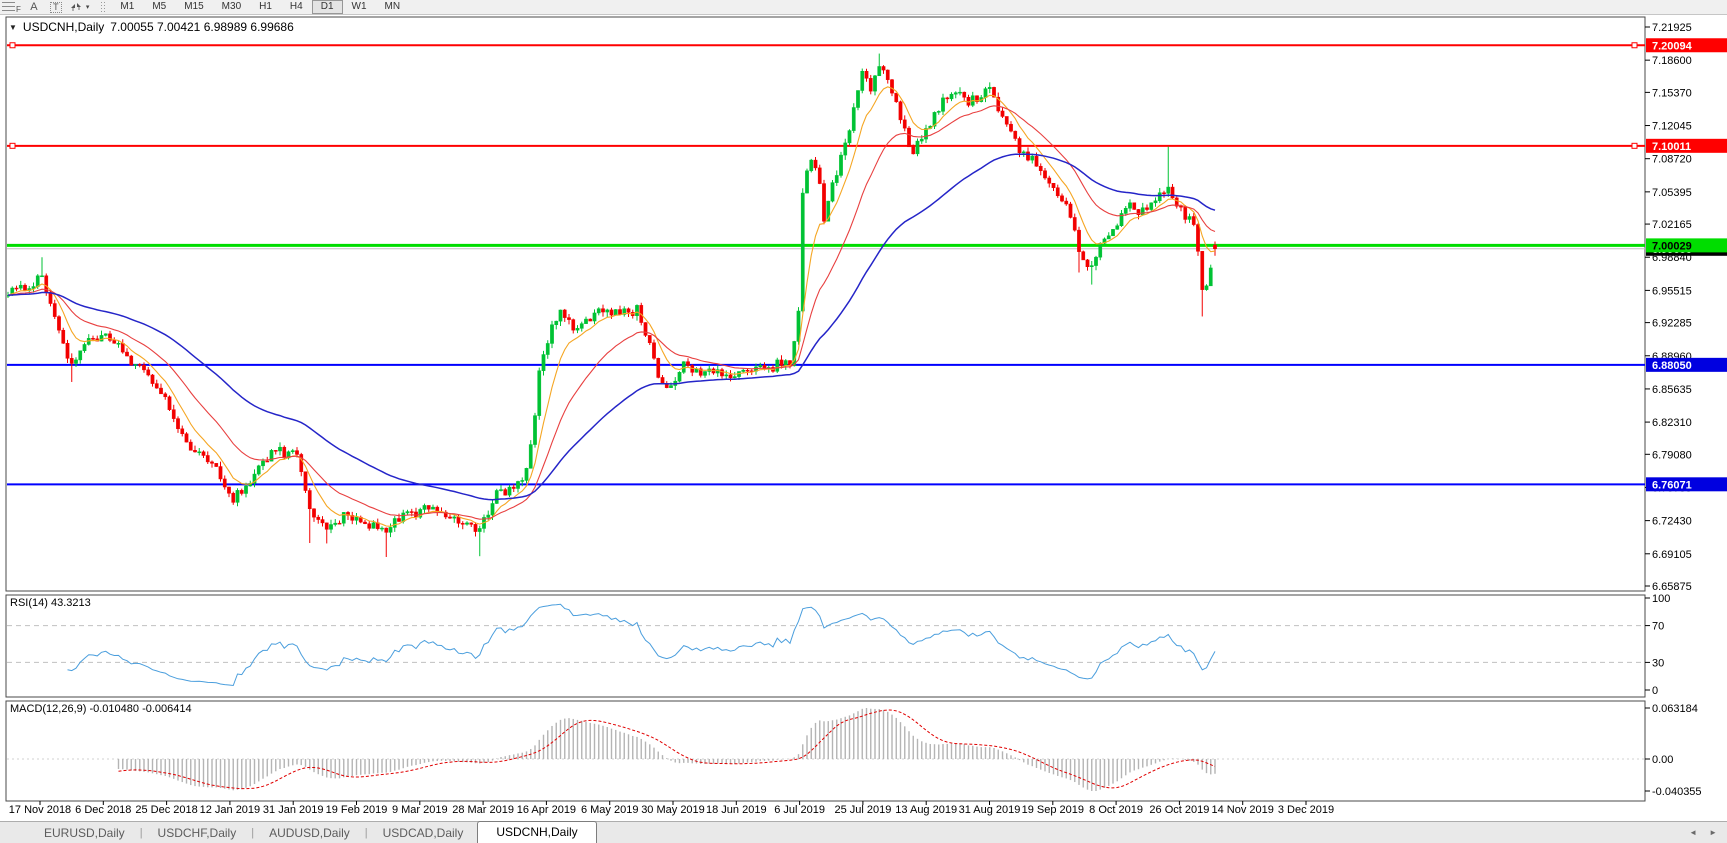 This screenshot has height=843, width=1727. What do you see at coordinates (1672, 324) in the screenshot?
I see `svg-text: 6.92285` at bounding box center [1672, 324].